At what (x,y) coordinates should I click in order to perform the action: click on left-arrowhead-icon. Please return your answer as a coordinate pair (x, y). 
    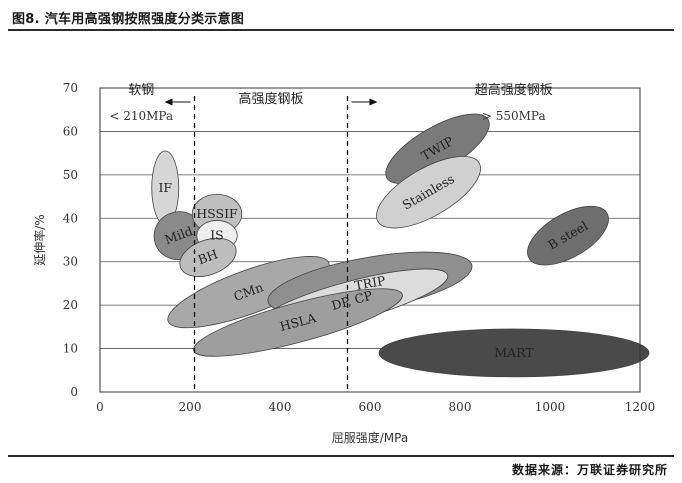
    Looking at the image, I should click on (168, 102).